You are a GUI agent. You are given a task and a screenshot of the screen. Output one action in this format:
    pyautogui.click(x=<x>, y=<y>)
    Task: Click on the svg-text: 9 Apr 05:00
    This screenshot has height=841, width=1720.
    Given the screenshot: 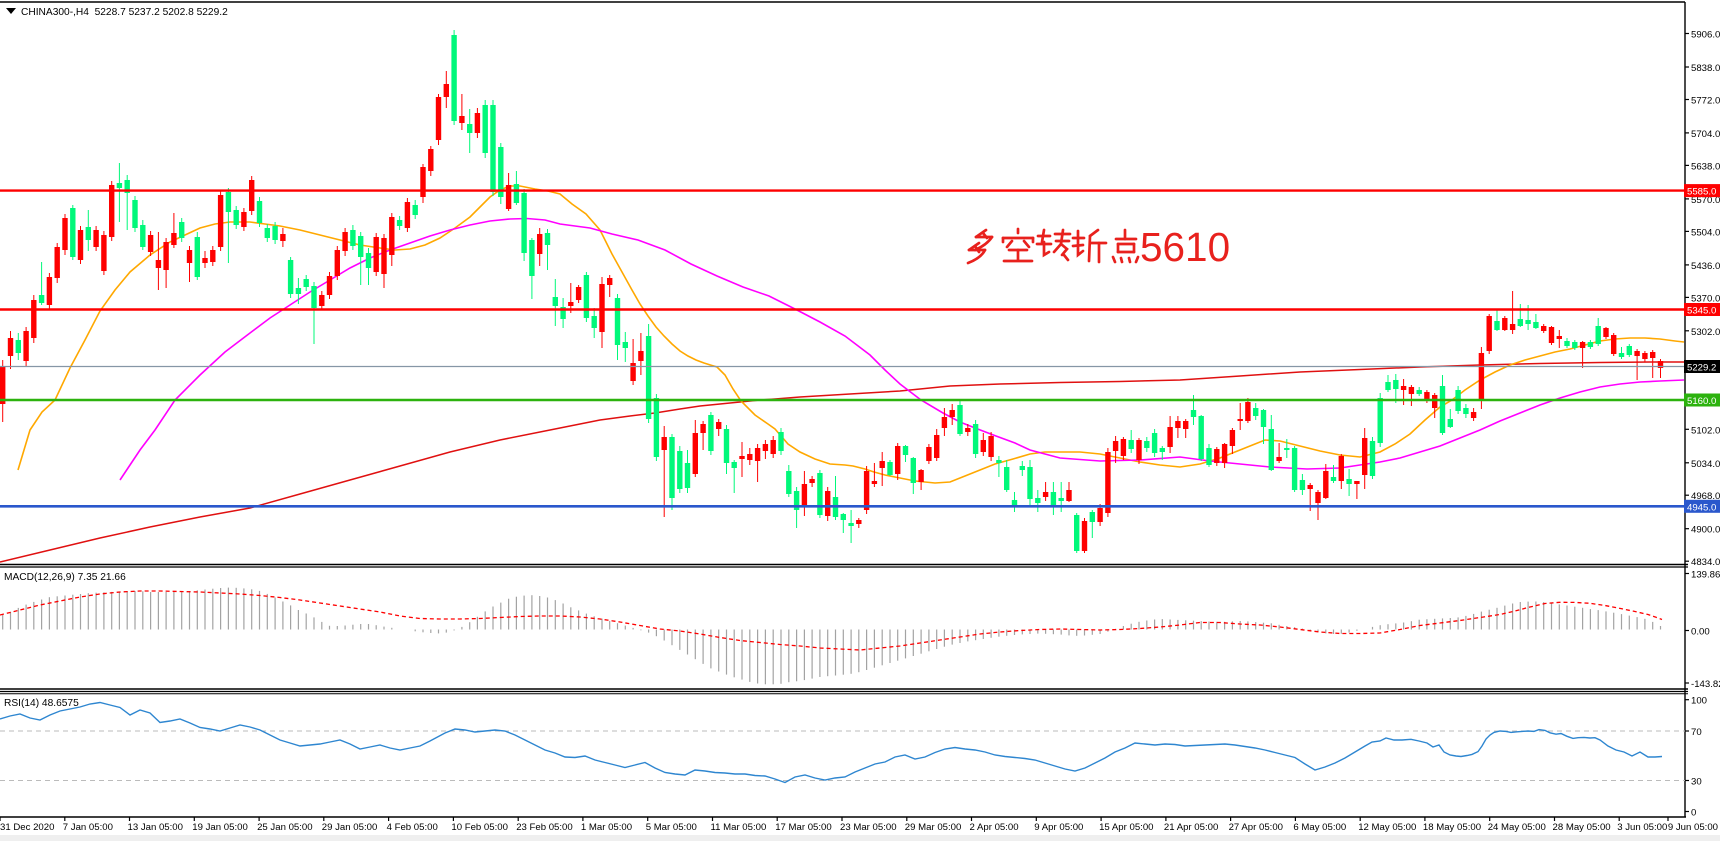 What is the action you would take?
    pyautogui.click(x=1058, y=827)
    